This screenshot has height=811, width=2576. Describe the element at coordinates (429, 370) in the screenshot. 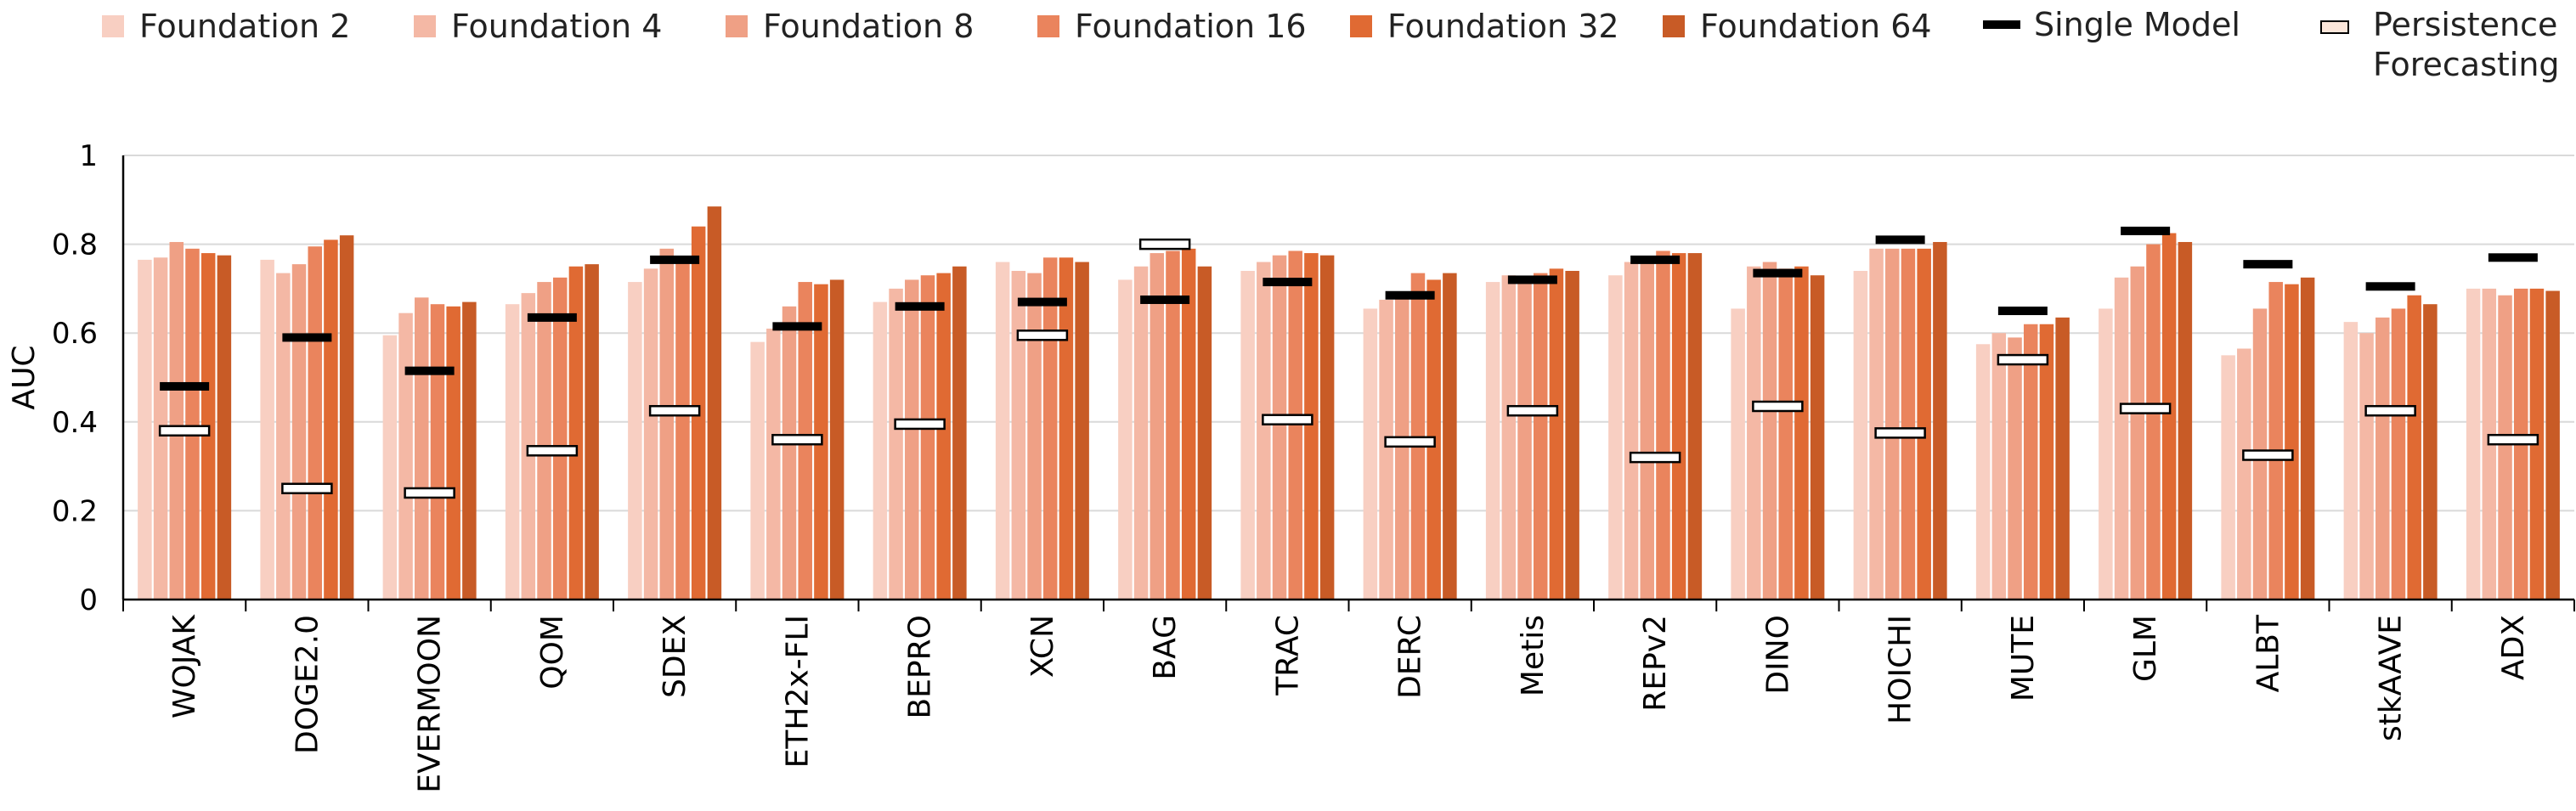

I see `marker-single-model-evermoon` at that location.